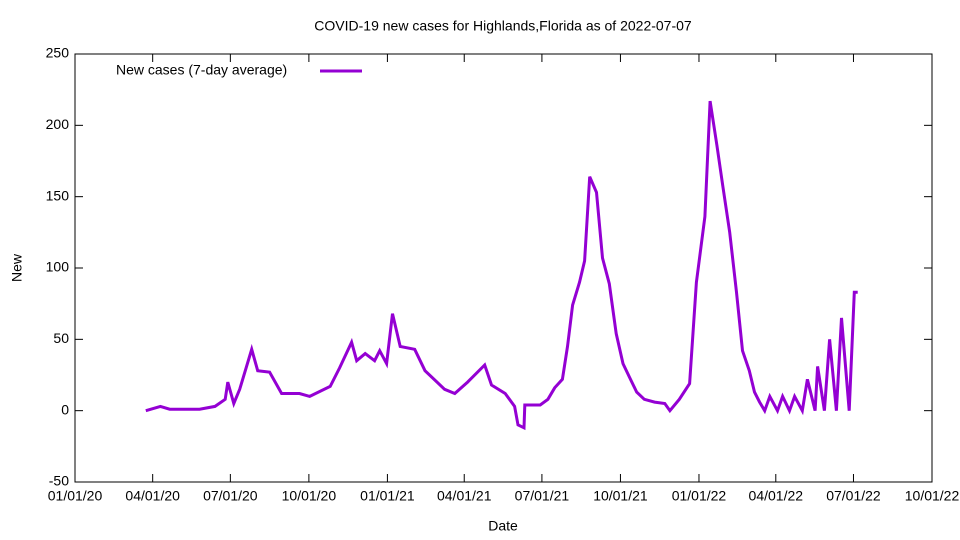 The width and height of the screenshot is (960, 540). What do you see at coordinates (201, 70) in the screenshot?
I see `legend-label: New cases (7-day average)` at bounding box center [201, 70].